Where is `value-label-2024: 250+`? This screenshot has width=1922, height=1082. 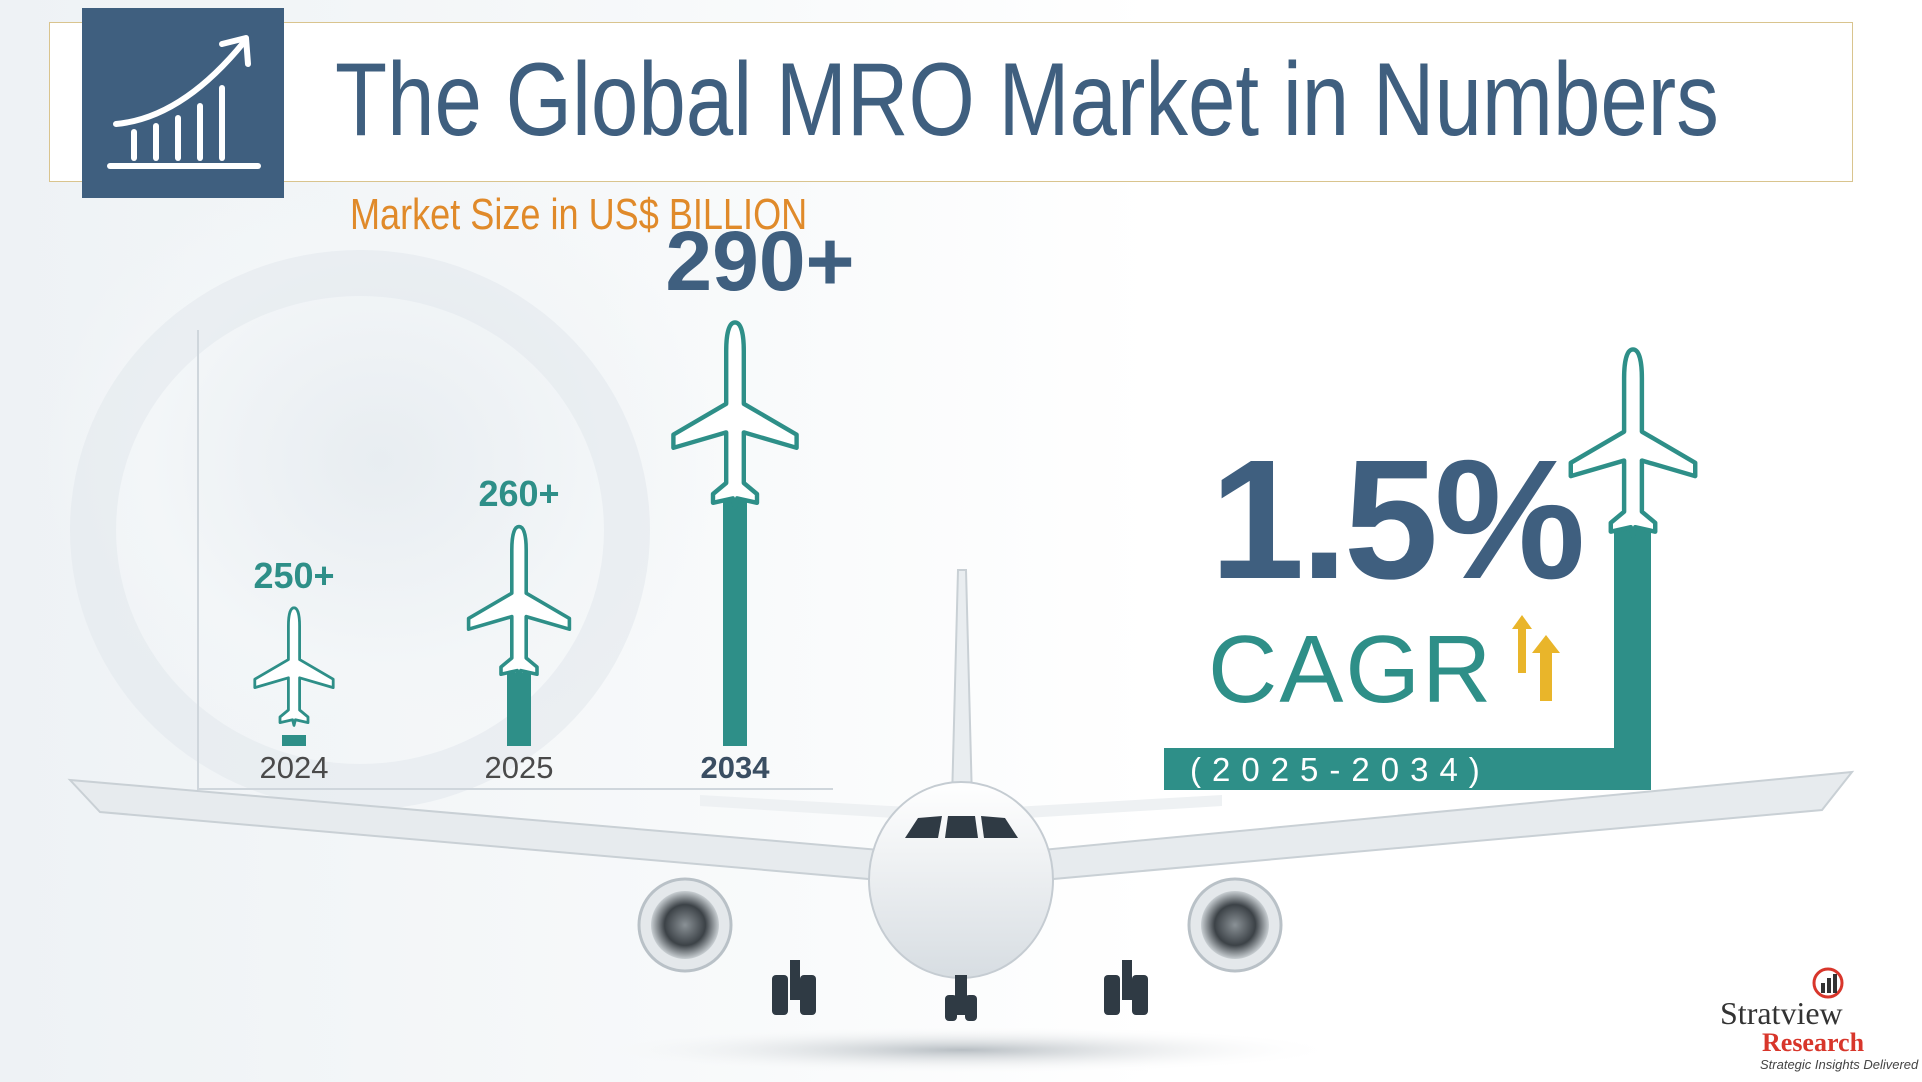 value-label-2024: 250+ is located at coordinates (294, 576).